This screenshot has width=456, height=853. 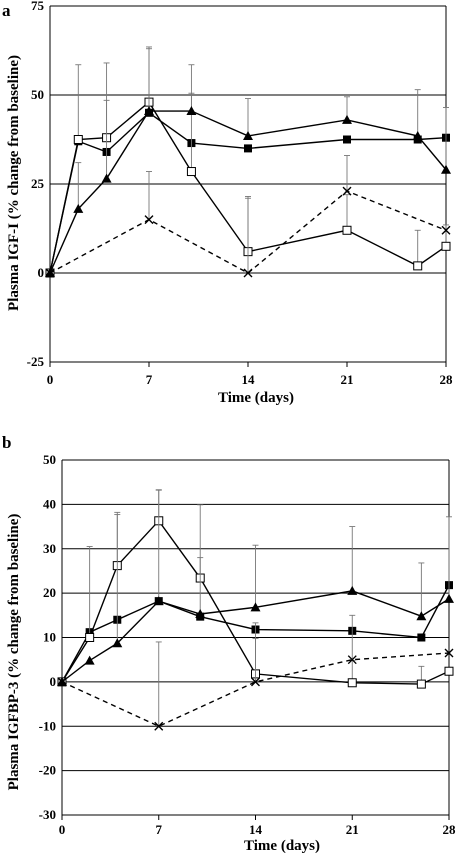 I want to click on panel-b-y-tick-label: 30, so click(x=49, y=548).